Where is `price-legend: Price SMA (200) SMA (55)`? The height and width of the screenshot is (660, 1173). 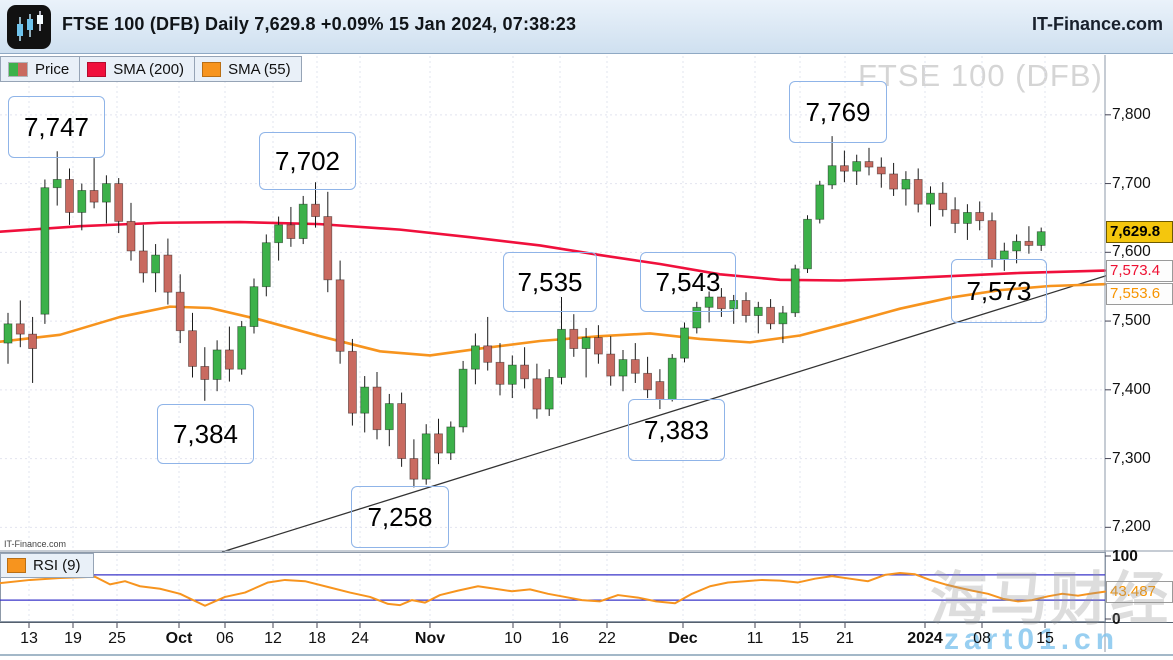 price-legend: Price SMA (200) SMA (55) is located at coordinates (151, 69).